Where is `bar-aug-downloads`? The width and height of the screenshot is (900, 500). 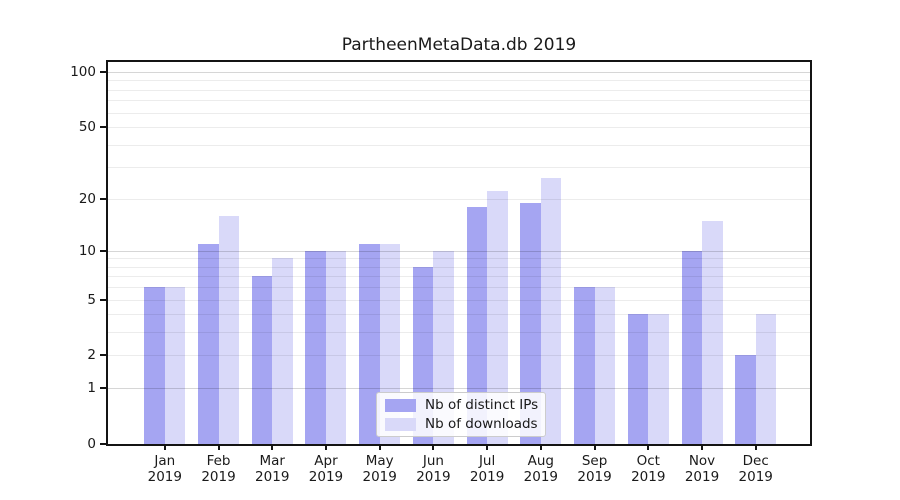
bar-aug-downloads is located at coordinates (551, 311).